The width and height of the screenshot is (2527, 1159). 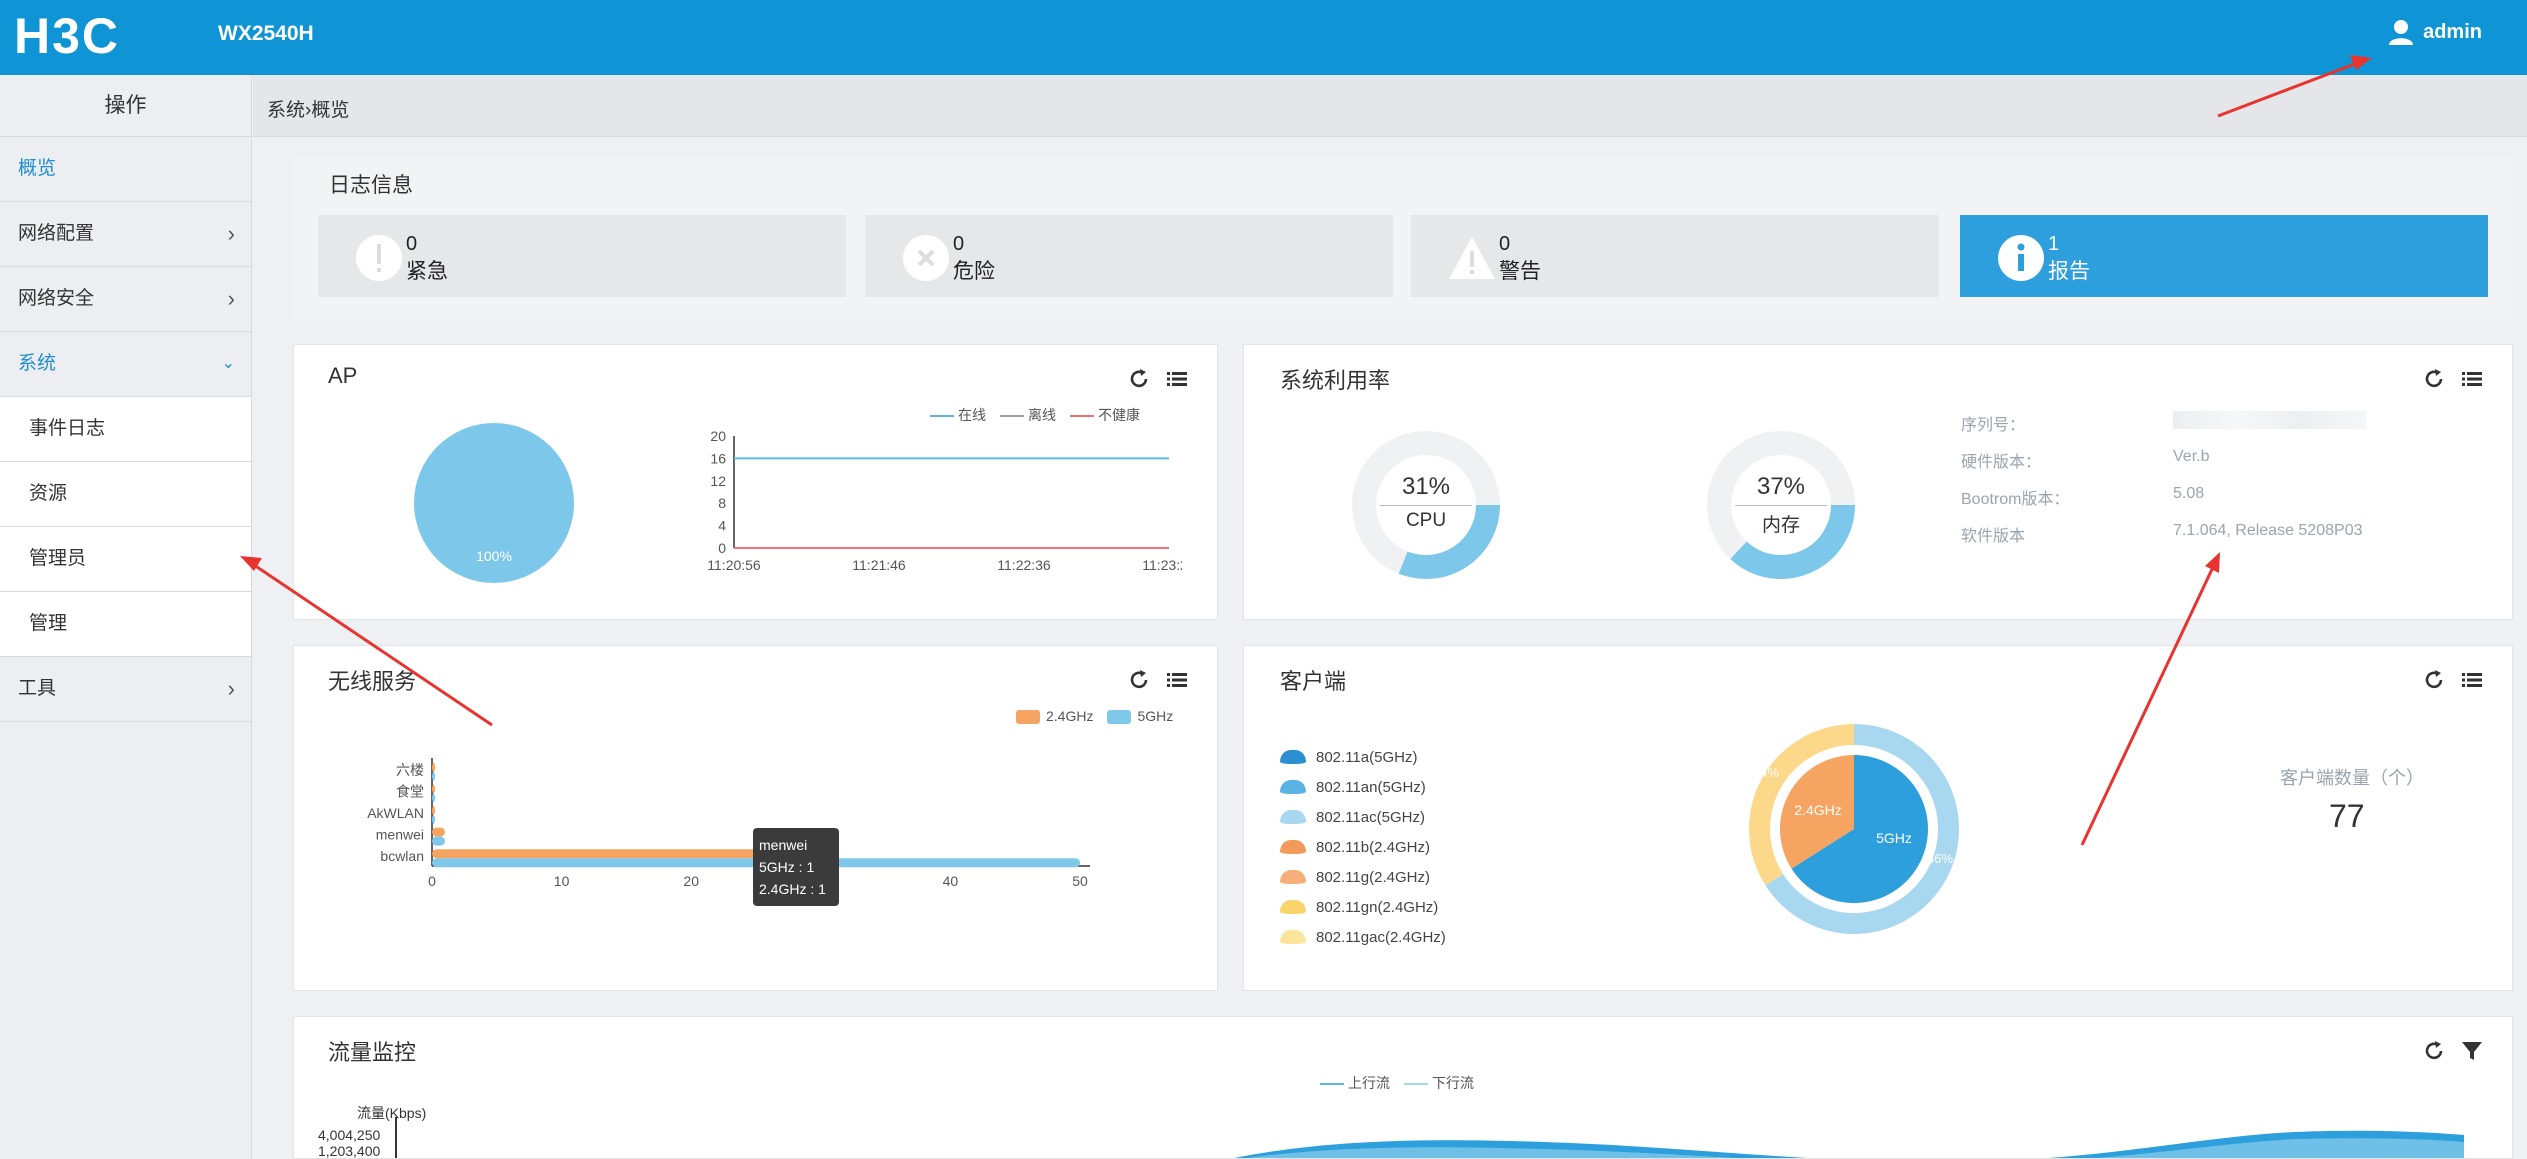 I want to click on gauge-fill, so click(x=1792, y=541).